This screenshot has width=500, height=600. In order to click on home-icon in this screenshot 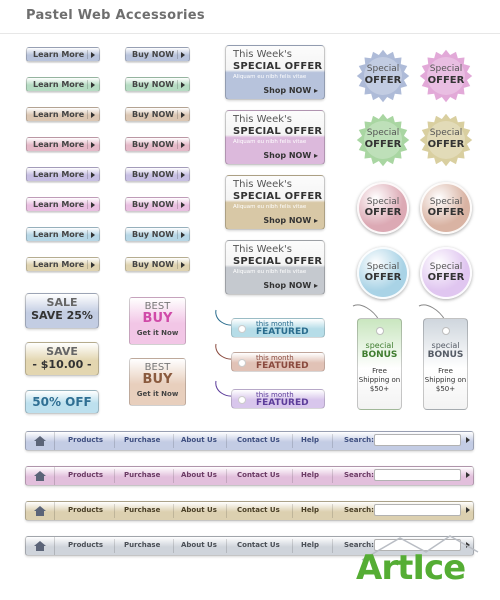, I will do `click(40, 475)`.